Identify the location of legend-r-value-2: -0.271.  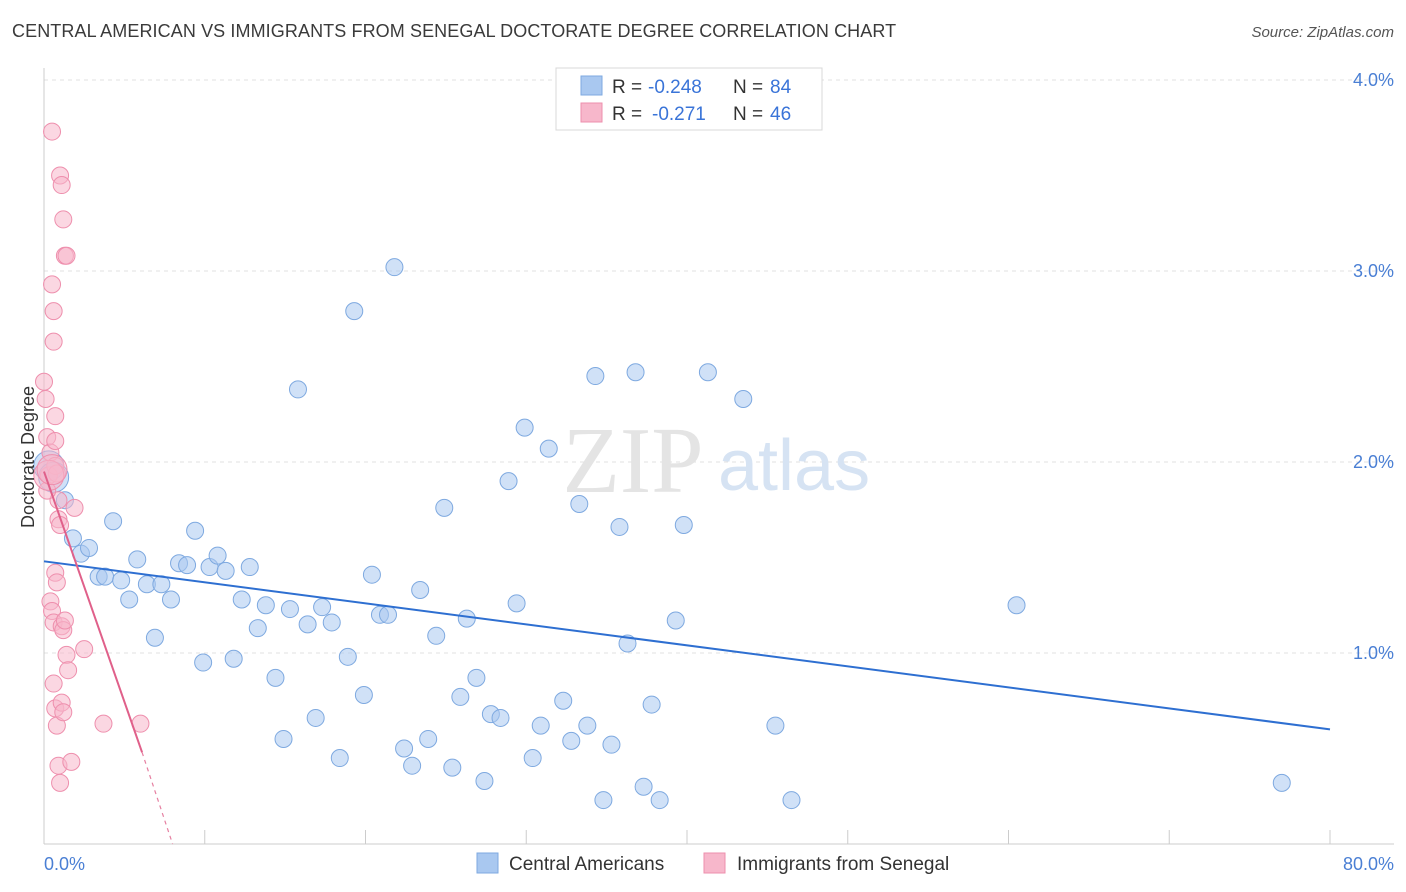
(679, 114).